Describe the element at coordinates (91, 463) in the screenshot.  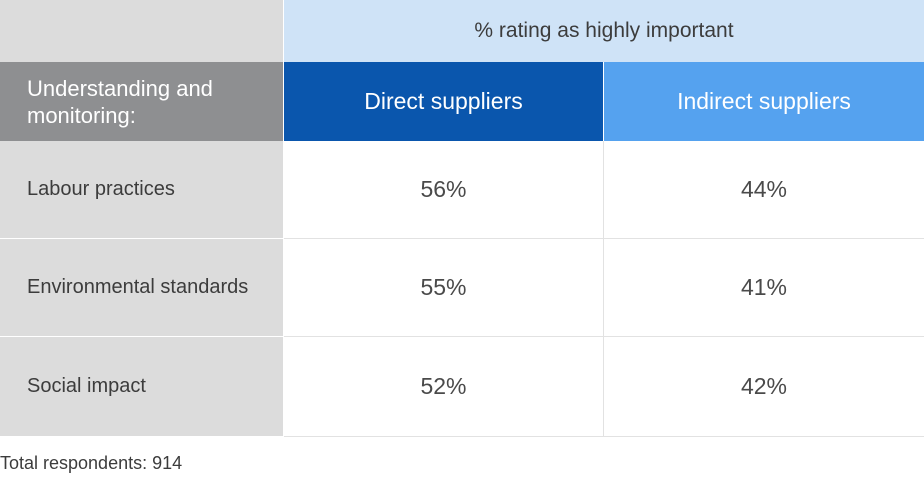
I see `footnote: Total respondents: 914` at that location.